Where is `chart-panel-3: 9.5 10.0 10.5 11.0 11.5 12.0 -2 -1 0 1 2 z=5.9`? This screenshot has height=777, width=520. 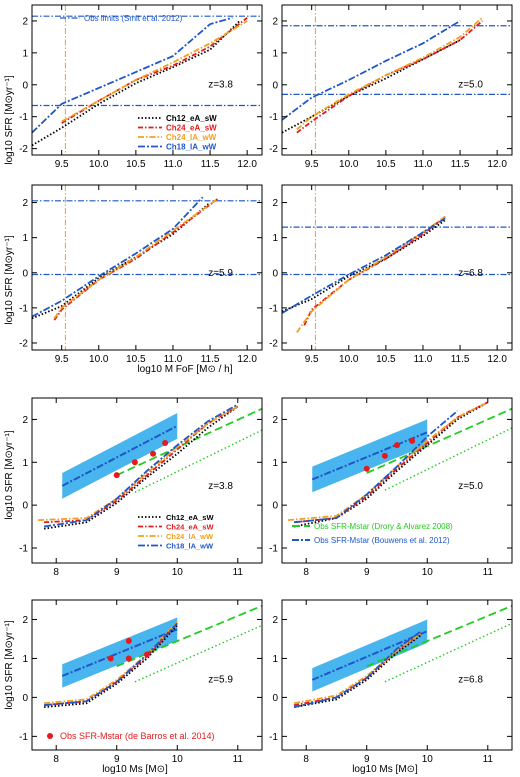
chart-panel-3: 9.5 10.0 10.5 11.0 11.5 12.0 -2 -1 0 1 2 z=5.9 is located at coordinates (141, 274).